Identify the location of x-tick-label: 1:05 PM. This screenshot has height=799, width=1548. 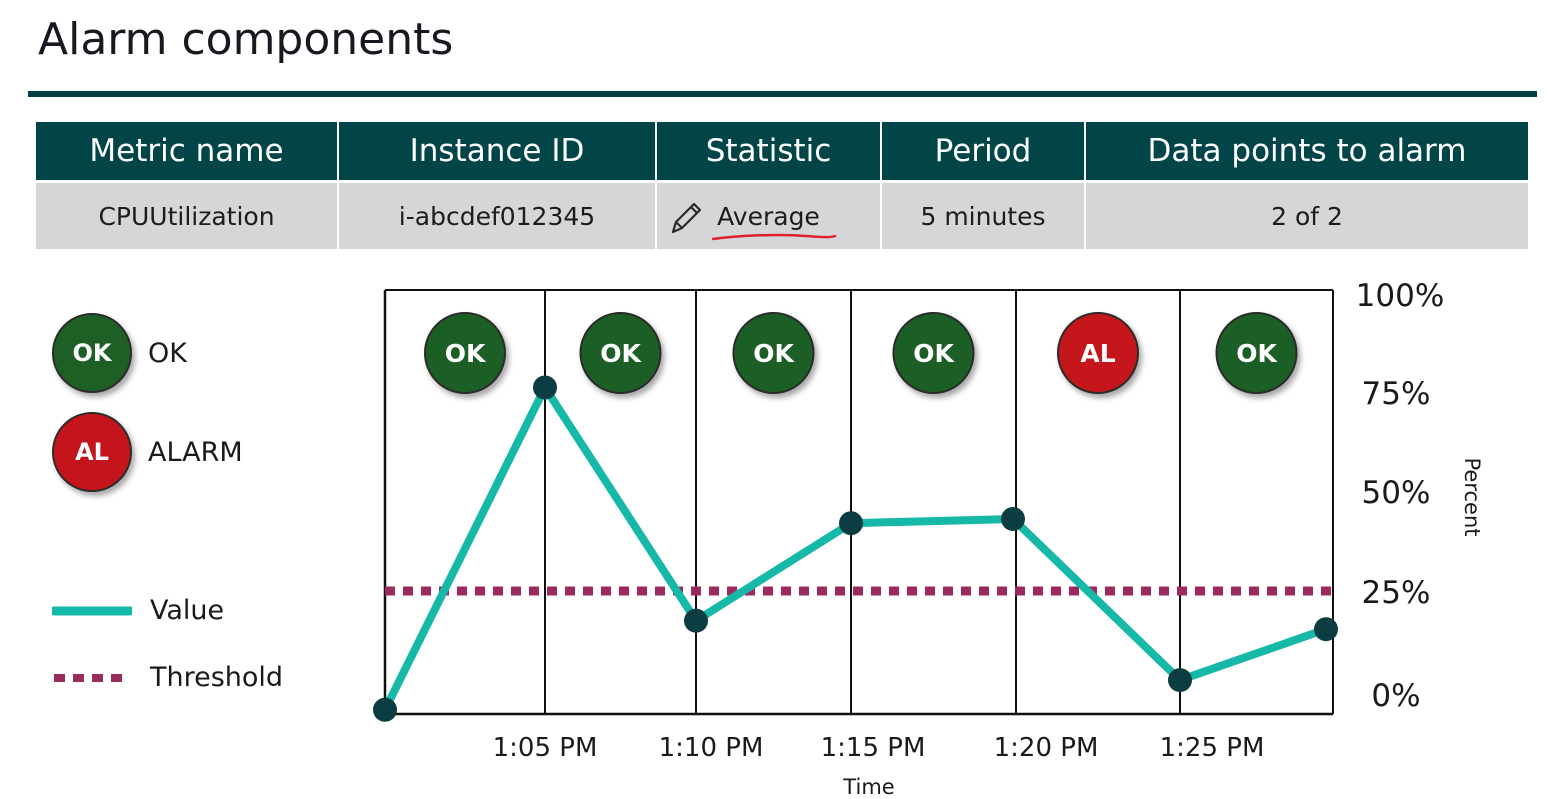
(545, 748).